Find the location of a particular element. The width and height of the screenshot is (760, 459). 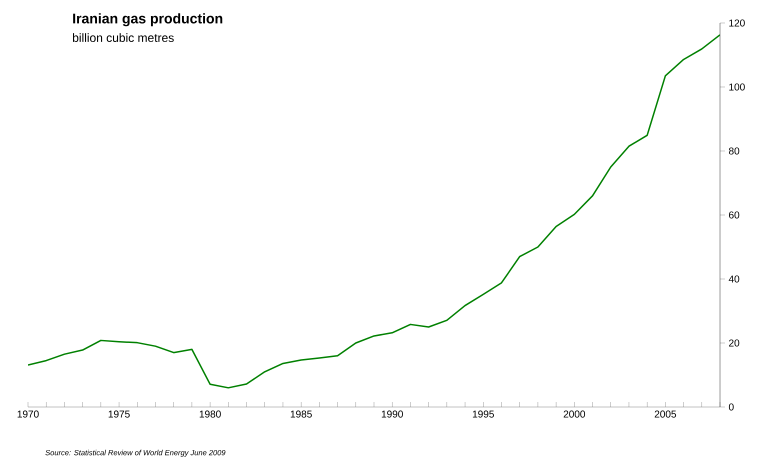

x-tick-label: 1995 is located at coordinates (483, 414).